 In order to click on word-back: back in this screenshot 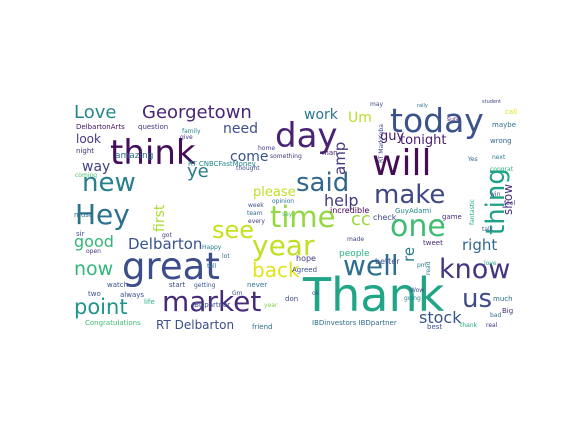, I will do `click(276, 270)`.